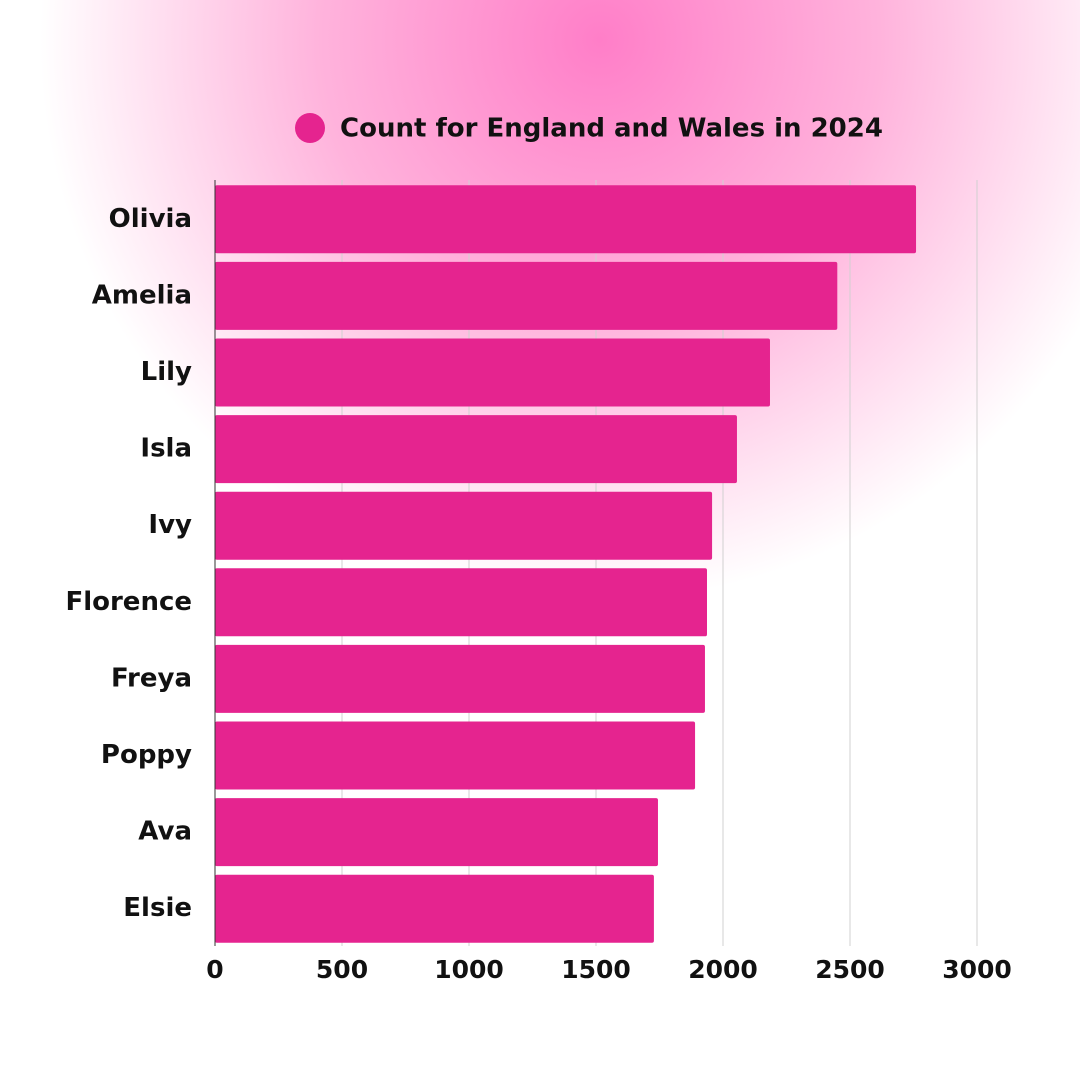  I want to click on y-tick-label: Freya, so click(151, 678).